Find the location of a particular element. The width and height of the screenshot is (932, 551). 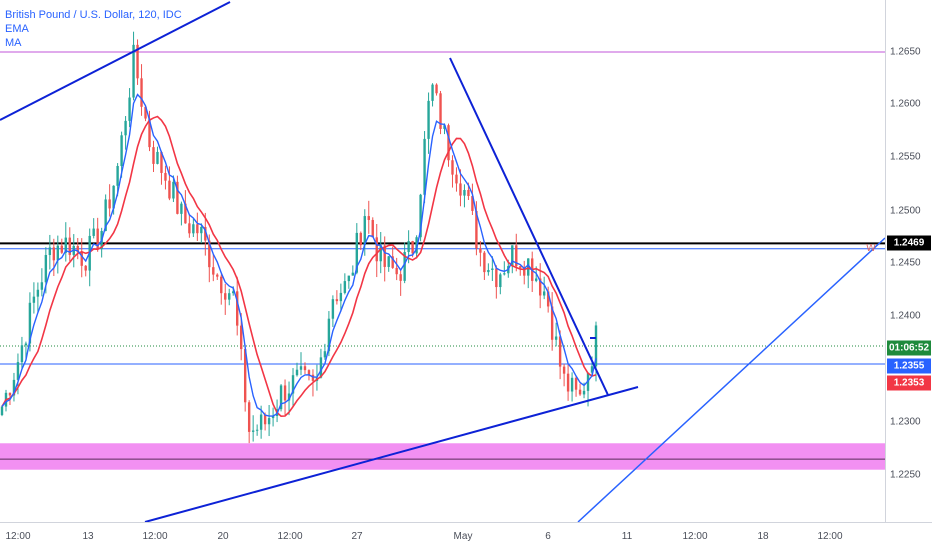

time-tick: 20 is located at coordinates (223, 536).